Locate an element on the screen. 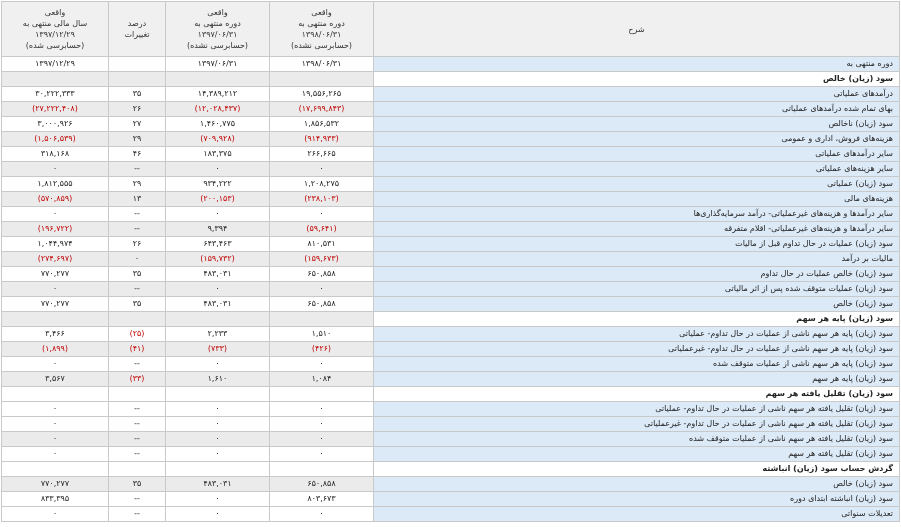 The image size is (901, 527). cell-c3: ۱۴,۳۸۹,۲۱۲ is located at coordinates (217, 94).